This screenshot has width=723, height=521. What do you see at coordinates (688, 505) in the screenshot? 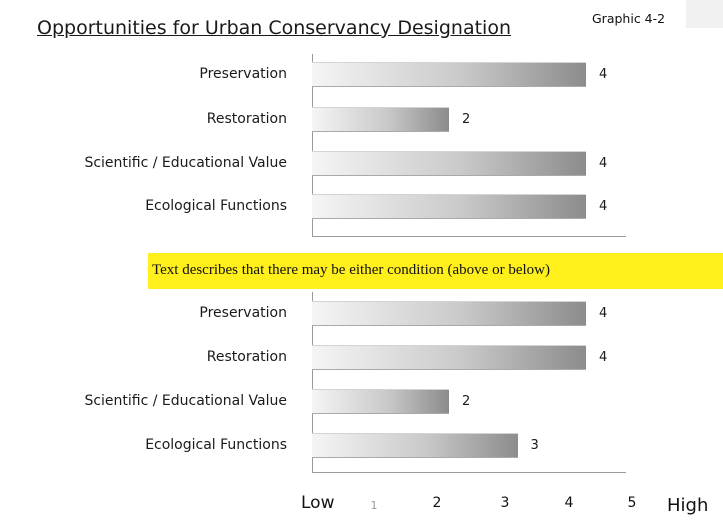
I see `axis-high-label: High` at bounding box center [688, 505].